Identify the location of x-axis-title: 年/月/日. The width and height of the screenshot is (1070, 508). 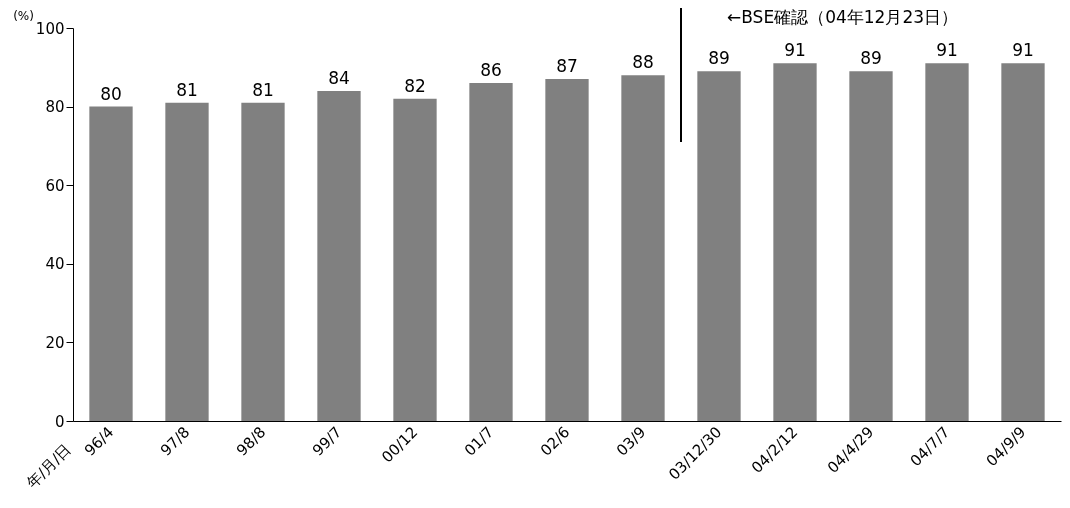
(49, 466).